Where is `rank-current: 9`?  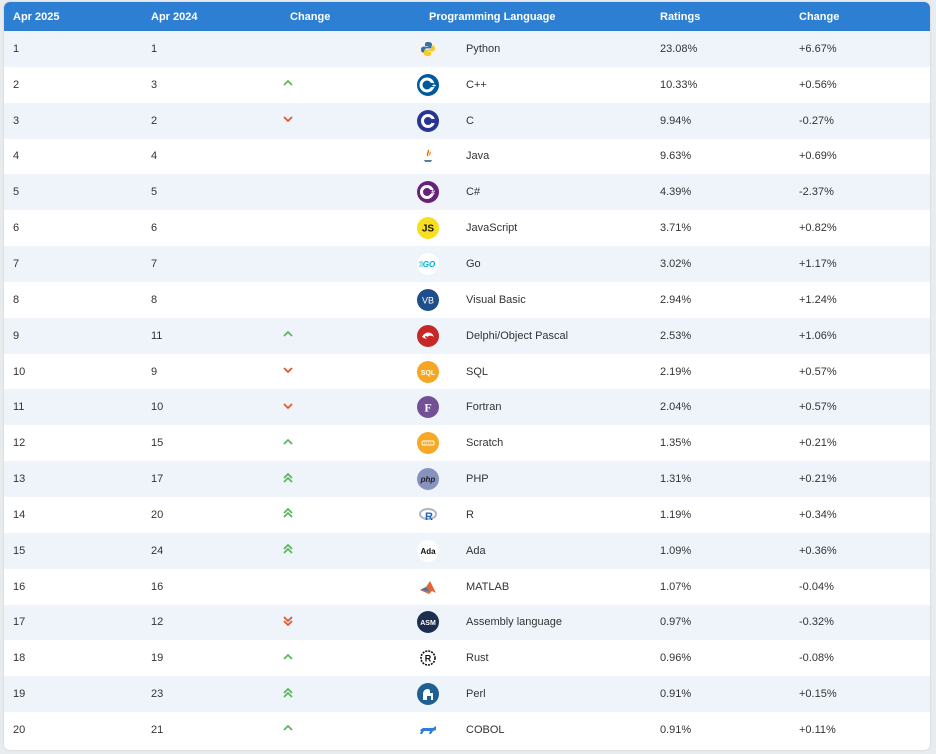
rank-current: 9 is located at coordinates (16, 335).